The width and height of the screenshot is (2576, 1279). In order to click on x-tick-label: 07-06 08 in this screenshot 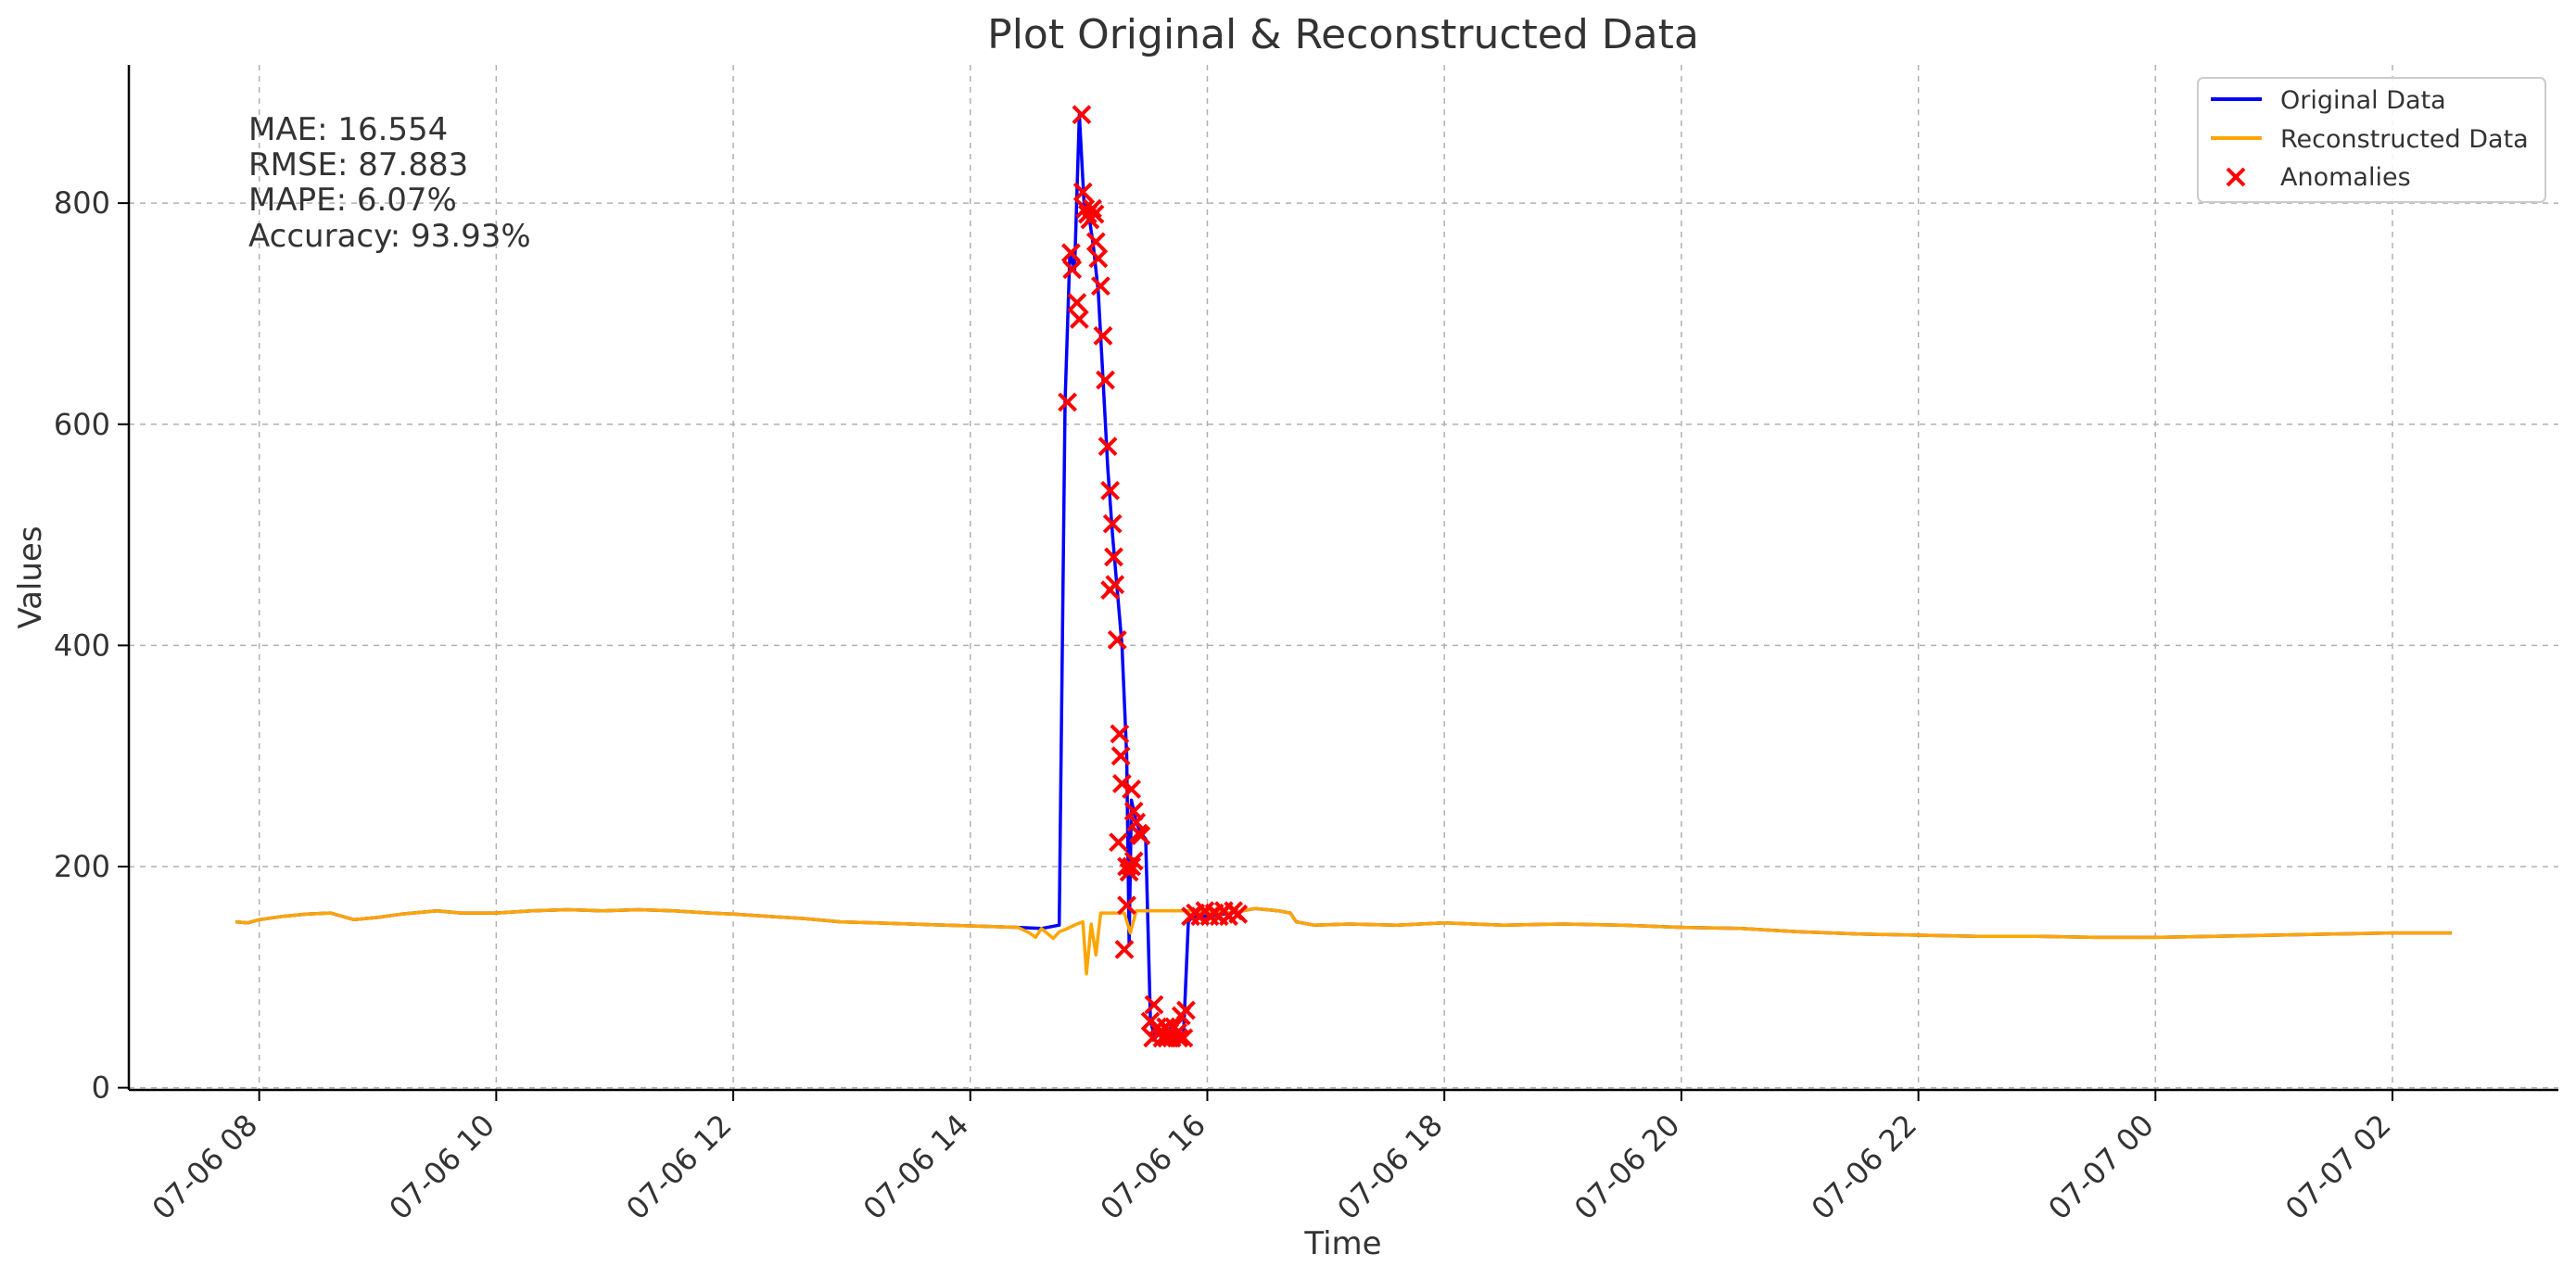, I will do `click(206, 1167)`.